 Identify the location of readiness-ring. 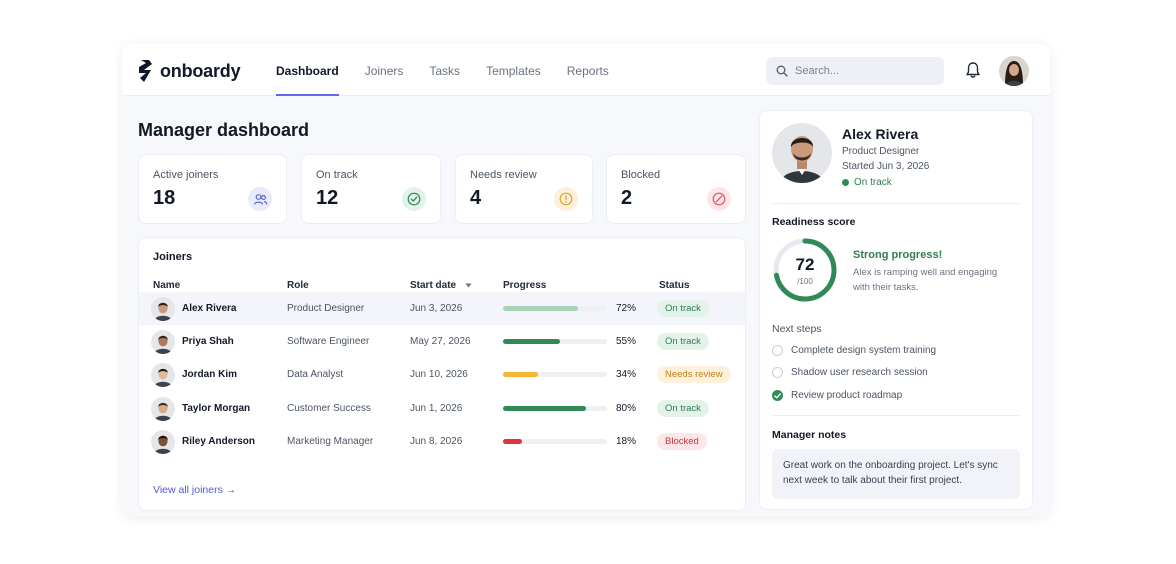
(805, 270).